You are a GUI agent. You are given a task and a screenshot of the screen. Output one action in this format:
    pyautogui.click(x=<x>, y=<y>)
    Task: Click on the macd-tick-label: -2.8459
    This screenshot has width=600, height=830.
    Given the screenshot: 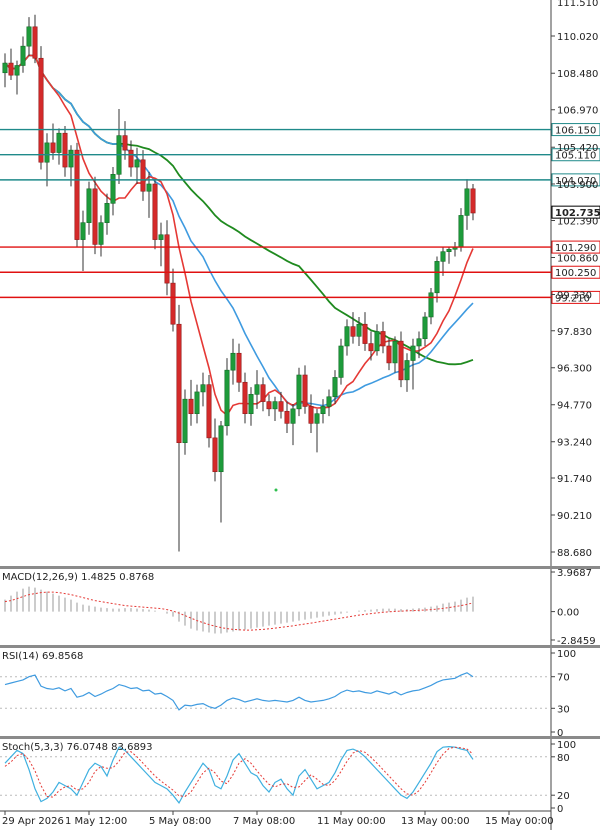 What is the action you would take?
    pyautogui.click(x=576, y=641)
    